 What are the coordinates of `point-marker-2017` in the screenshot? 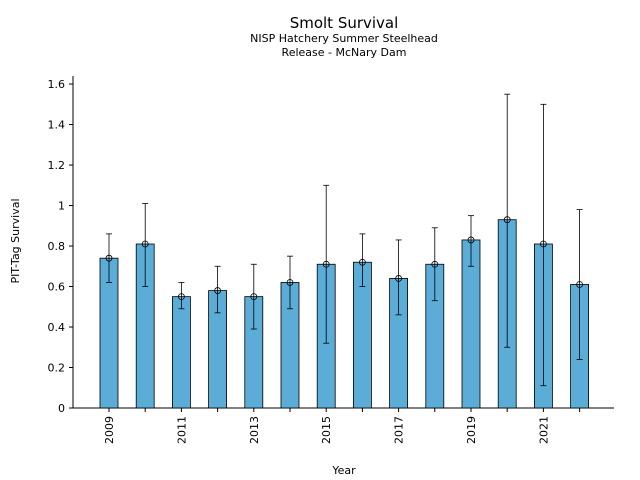 It's located at (399, 278).